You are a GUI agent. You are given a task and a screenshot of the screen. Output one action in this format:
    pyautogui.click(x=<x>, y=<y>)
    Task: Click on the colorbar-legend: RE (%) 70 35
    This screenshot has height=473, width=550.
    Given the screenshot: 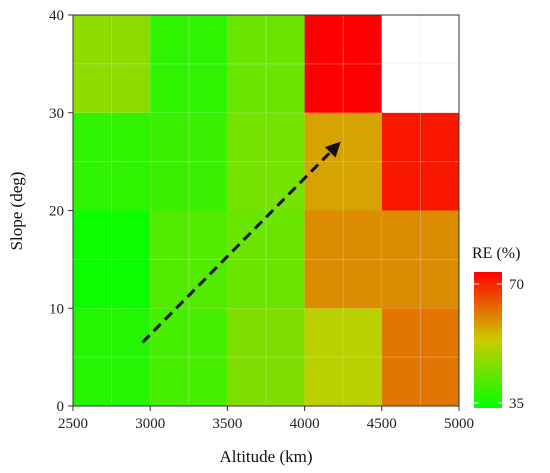 What is the action you would take?
    pyautogui.click(x=498, y=328)
    